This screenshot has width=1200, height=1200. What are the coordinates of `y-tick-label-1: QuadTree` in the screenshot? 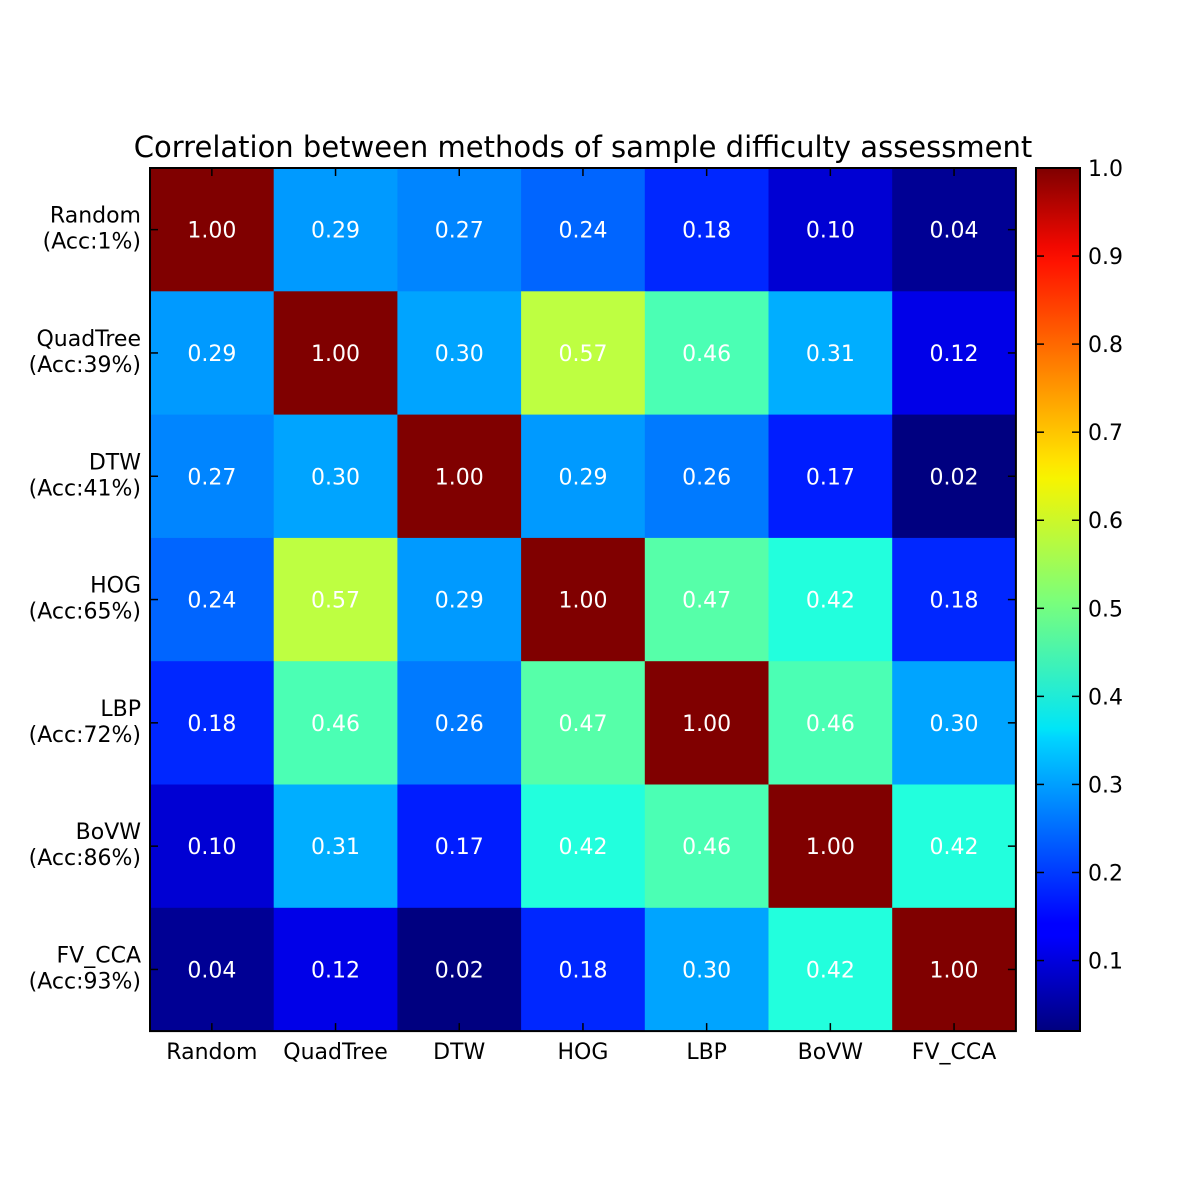 It's located at (88, 339).